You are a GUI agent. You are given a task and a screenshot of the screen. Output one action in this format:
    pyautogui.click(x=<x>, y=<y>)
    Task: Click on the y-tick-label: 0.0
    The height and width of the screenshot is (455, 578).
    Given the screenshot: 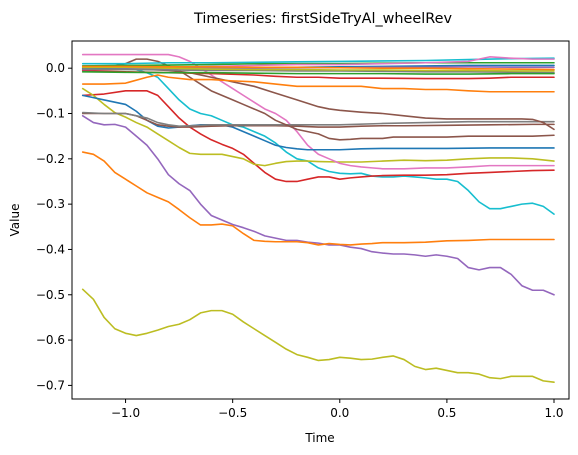 What is the action you would take?
    pyautogui.click(x=55, y=68)
    